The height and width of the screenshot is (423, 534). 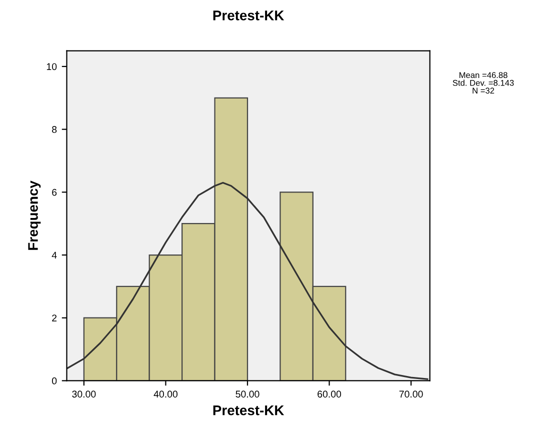 What do you see at coordinates (248, 411) in the screenshot?
I see `x-axis-title: Pretest-KK` at bounding box center [248, 411].